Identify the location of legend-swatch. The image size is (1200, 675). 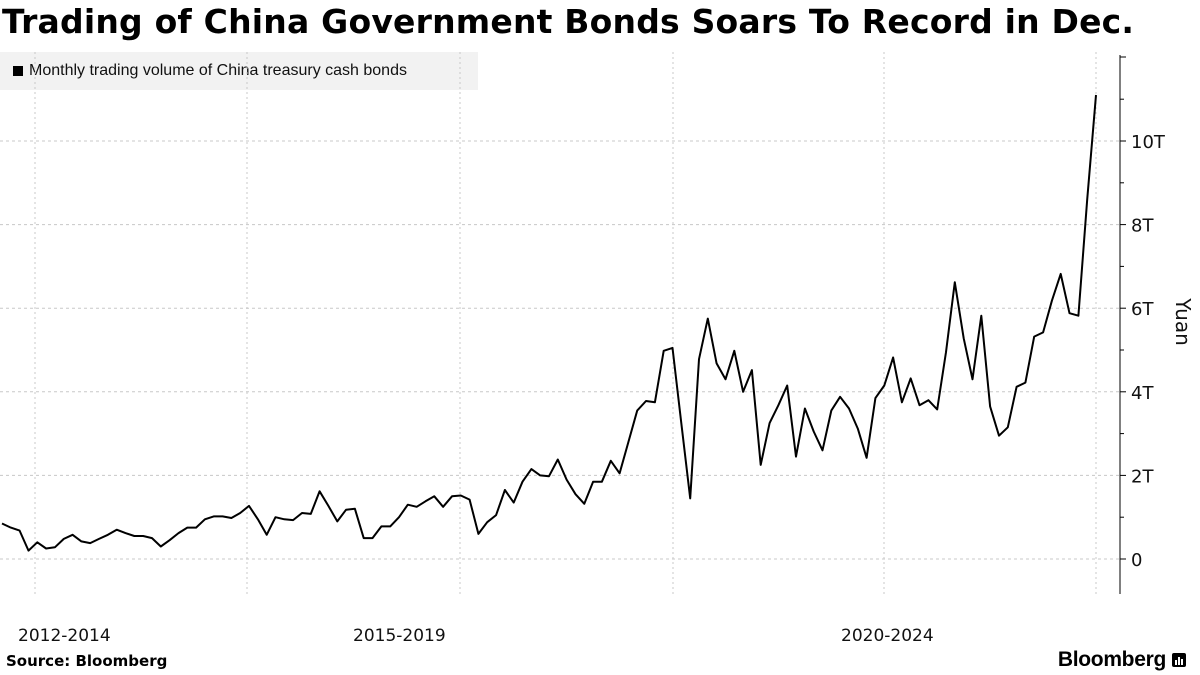
(18, 71).